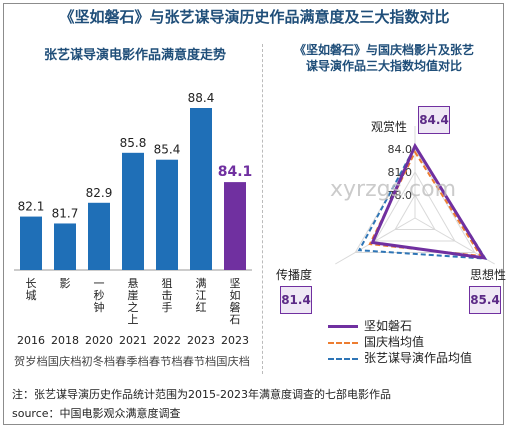 The height and width of the screenshot is (430, 509). Describe the element at coordinates (65, 340) in the screenshot. I see `year-label: 2018` at that location.